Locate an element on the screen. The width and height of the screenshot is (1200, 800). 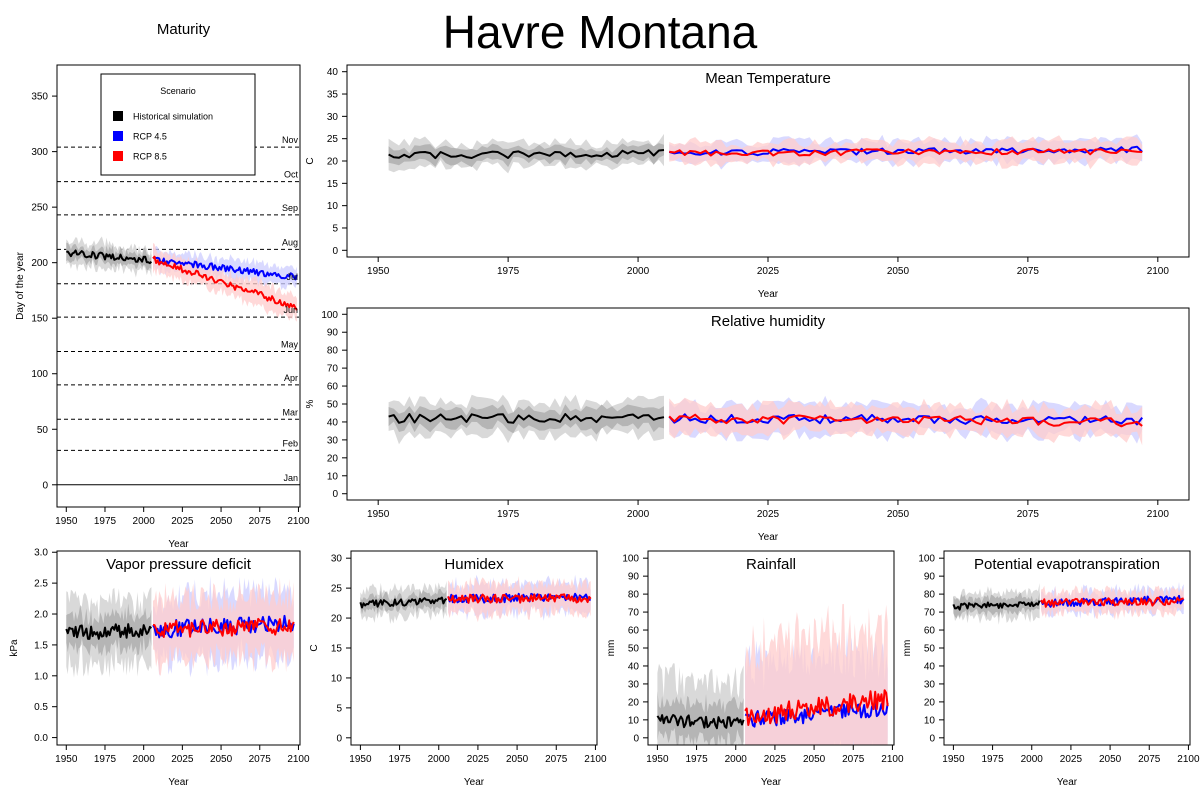
month-label-oct: Oct is located at coordinates (291, 175).